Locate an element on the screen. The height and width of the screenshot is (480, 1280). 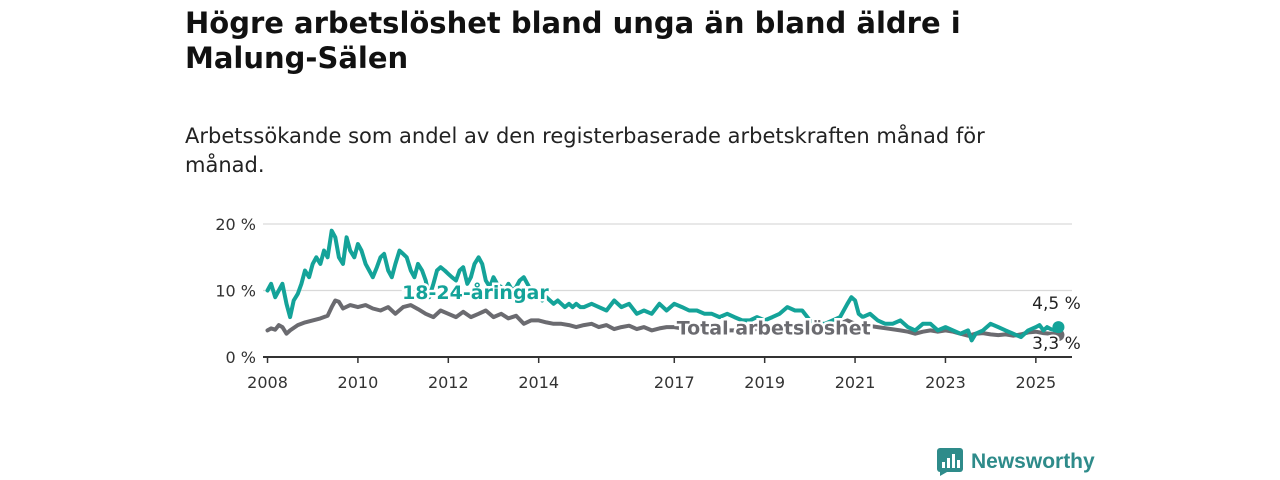
end-label-youth: 4,5 % is located at coordinates (1056, 304).